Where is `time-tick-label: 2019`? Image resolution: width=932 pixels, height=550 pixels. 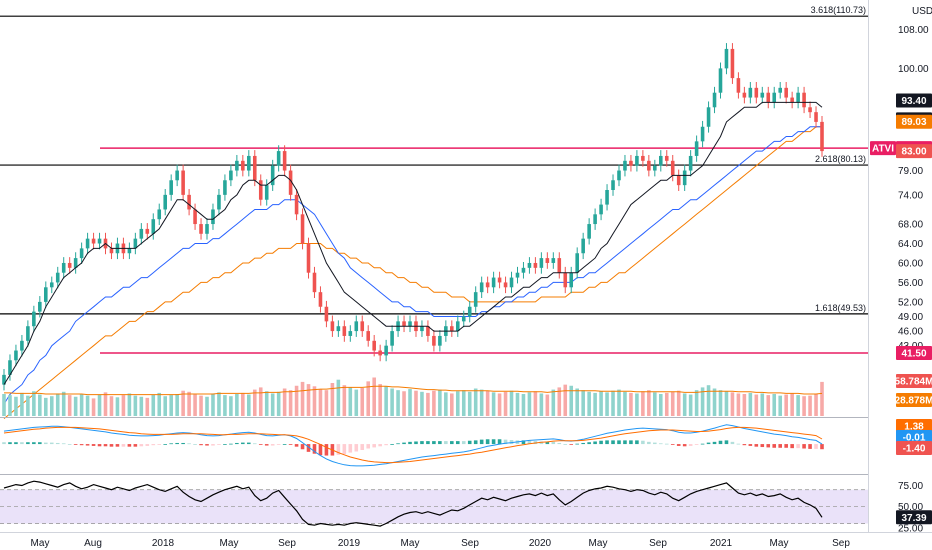 time-tick-label: 2019 is located at coordinates (349, 543).